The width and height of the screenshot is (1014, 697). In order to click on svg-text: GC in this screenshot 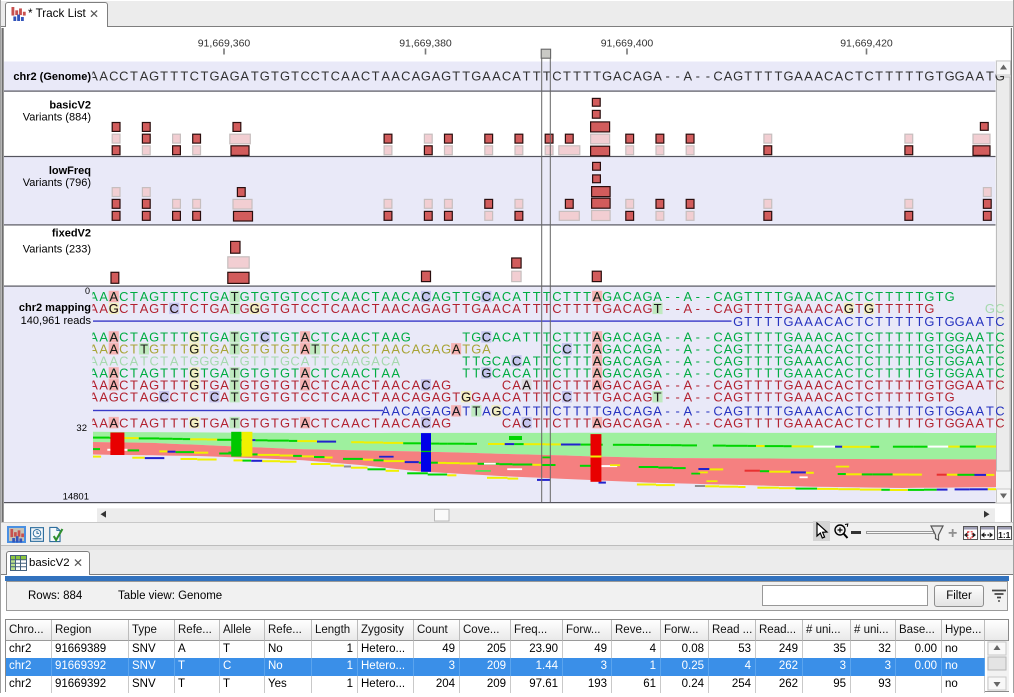, I will do `click(995, 308)`.